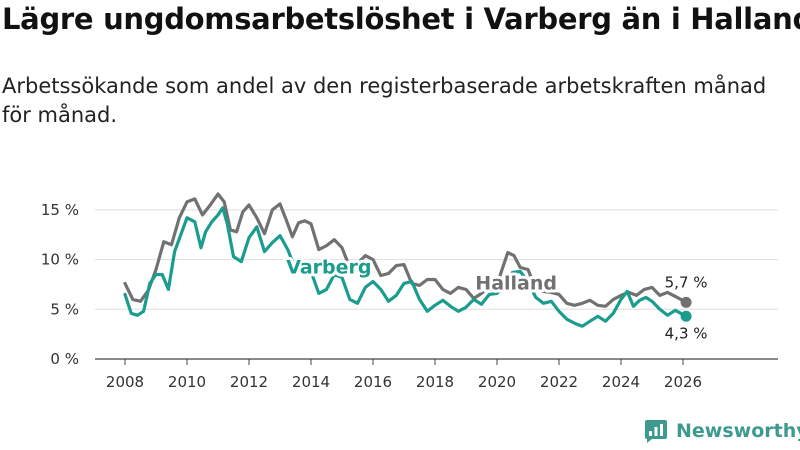  Describe the element at coordinates (738, 431) in the screenshot. I see `brand-name: Newsworthy` at that location.